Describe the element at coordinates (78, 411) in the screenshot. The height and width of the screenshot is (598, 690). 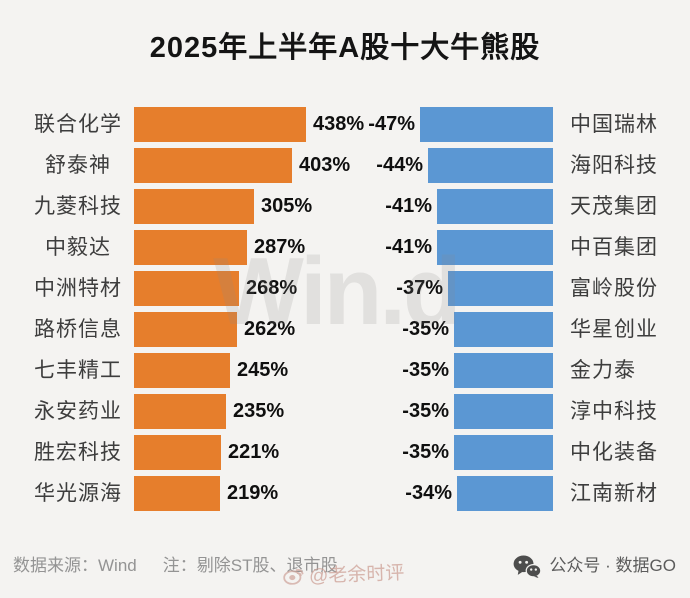
I see `gainer-name: 永安药业` at that location.